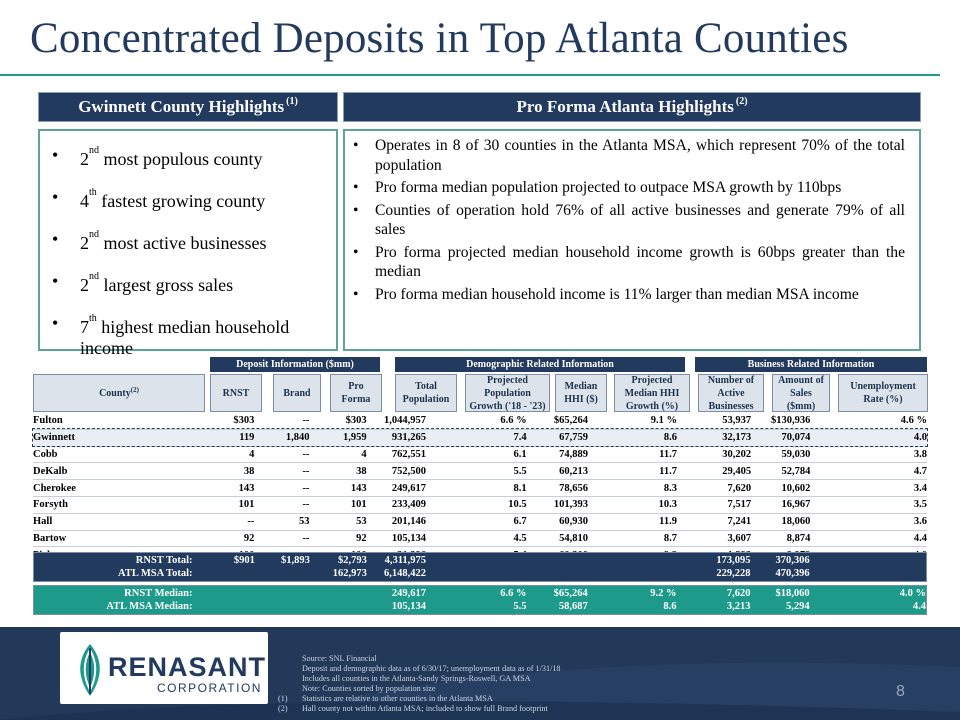  I want to click on summary-cell: RNST Total:, so click(164, 560).